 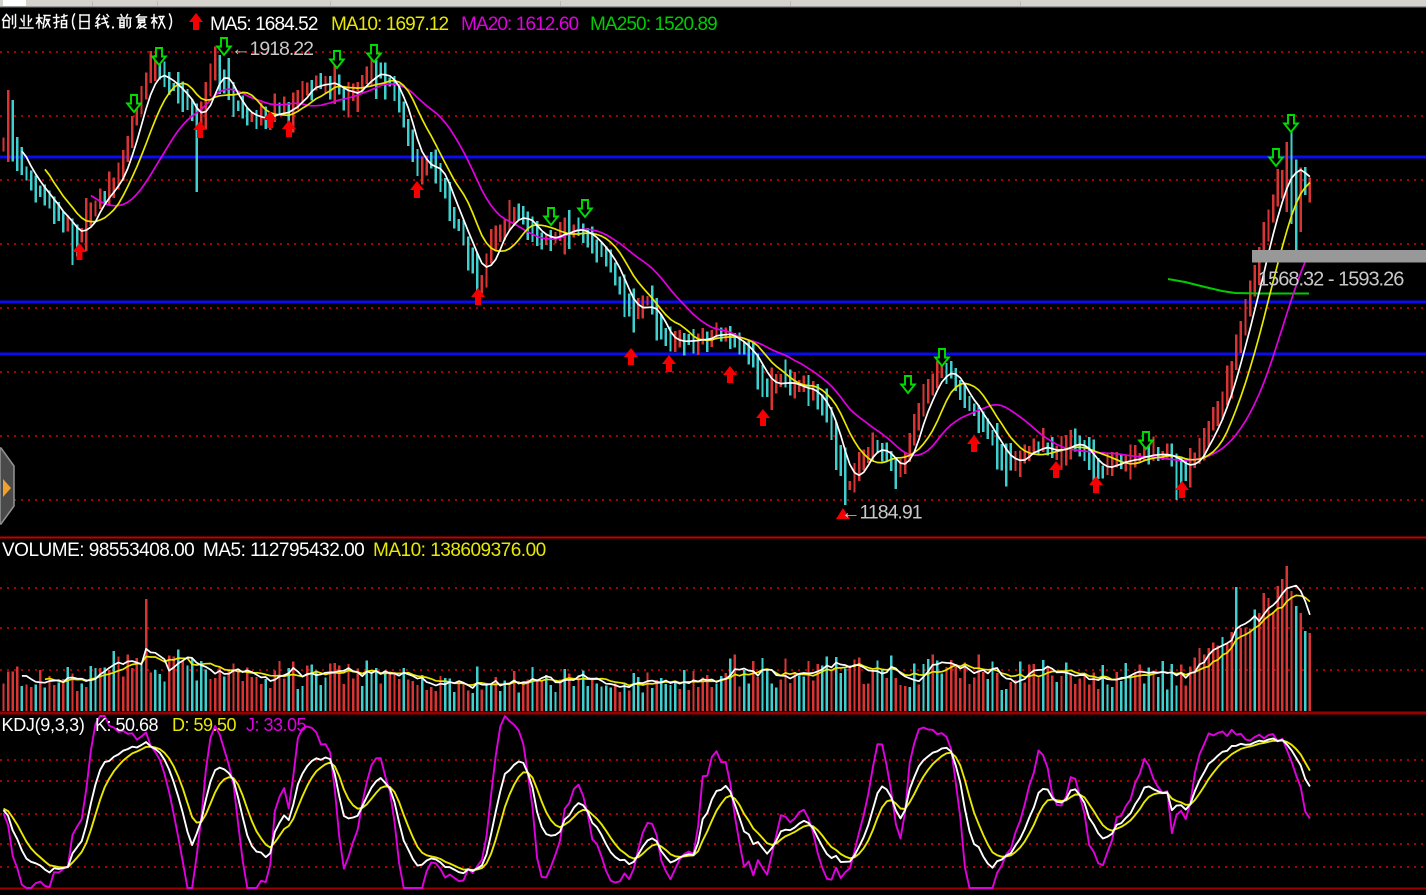 What do you see at coordinates (127, 725) in the screenshot?
I see `svg-text: K: 50.68` at bounding box center [127, 725].